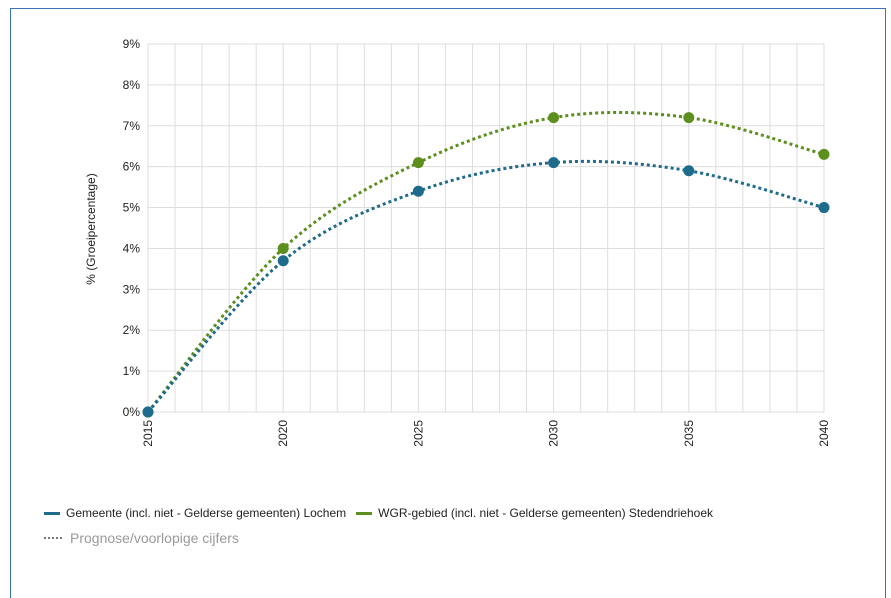 The width and height of the screenshot is (891, 598). What do you see at coordinates (283, 433) in the screenshot?
I see `x-tick-label: 2020` at bounding box center [283, 433].